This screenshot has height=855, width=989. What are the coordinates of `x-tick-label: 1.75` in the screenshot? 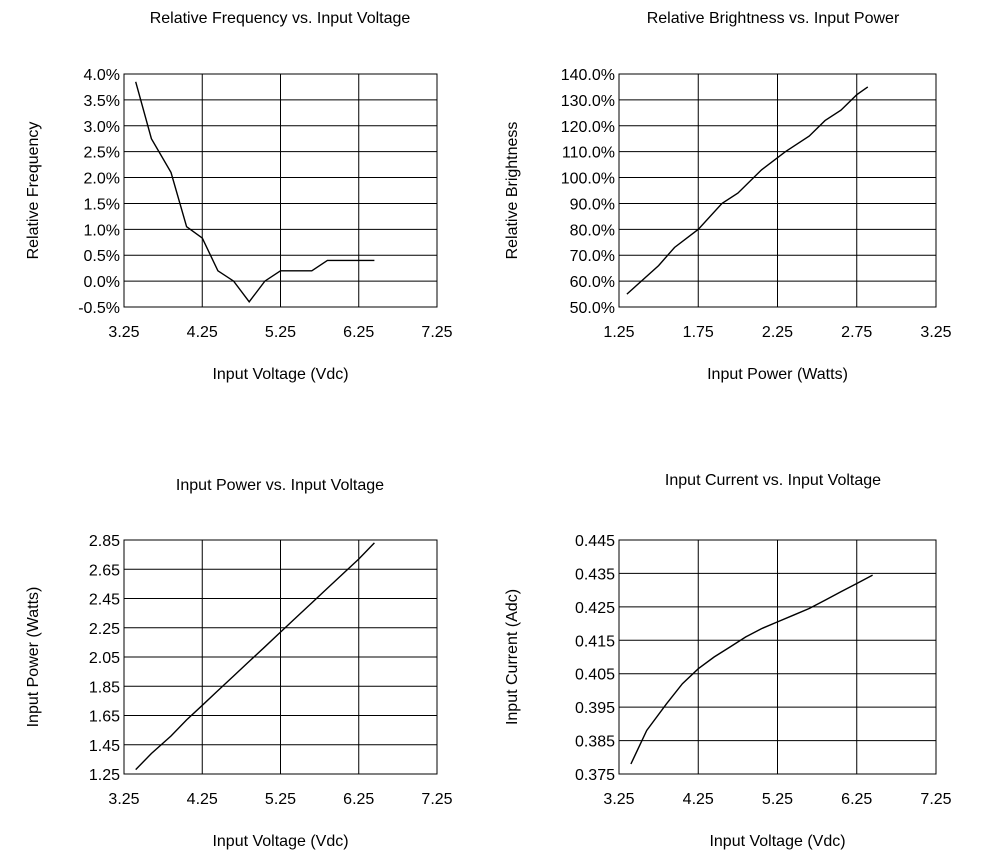 It's located at (698, 332).